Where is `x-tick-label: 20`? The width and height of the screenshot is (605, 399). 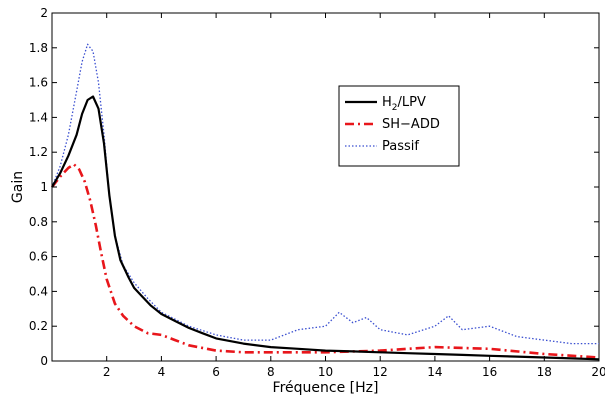 x-tick-label: 20 is located at coordinates (598, 372).